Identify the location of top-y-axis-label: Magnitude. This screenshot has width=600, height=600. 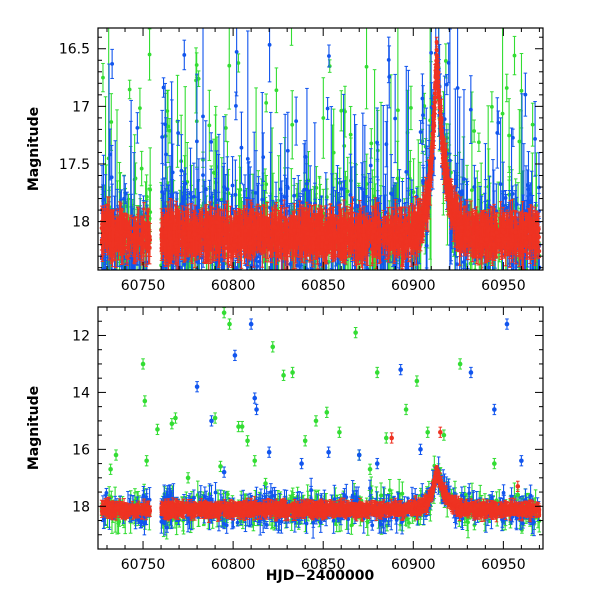
(34, 149).